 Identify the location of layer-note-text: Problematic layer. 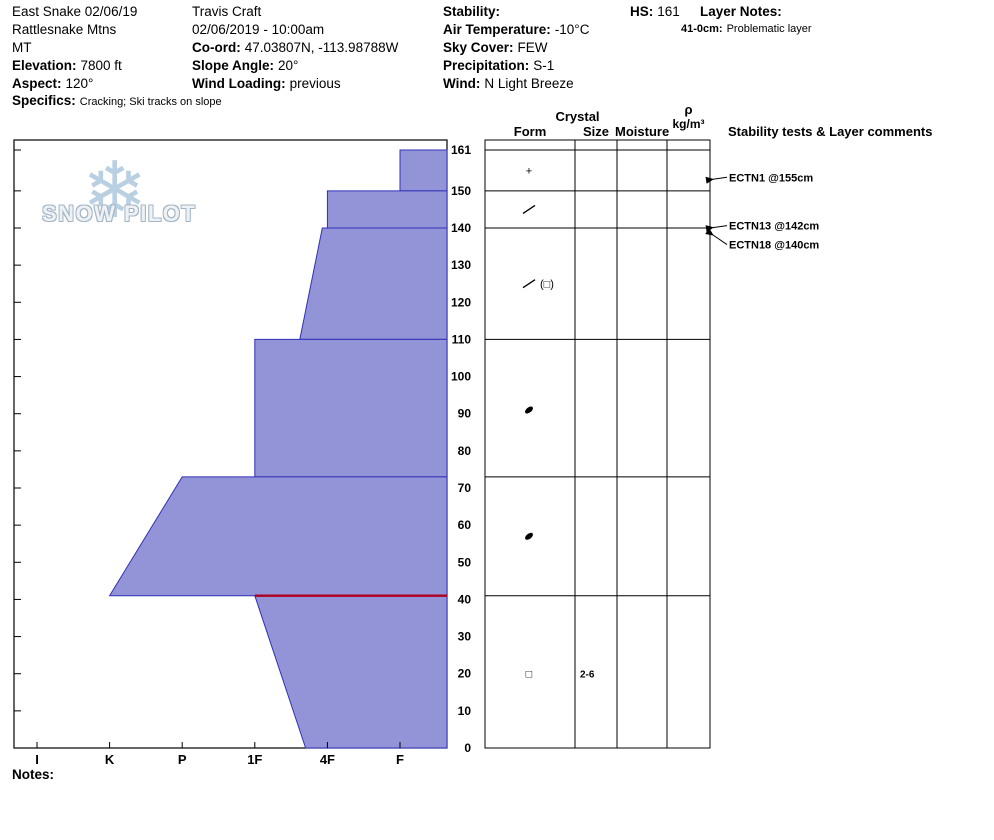
(769, 29).